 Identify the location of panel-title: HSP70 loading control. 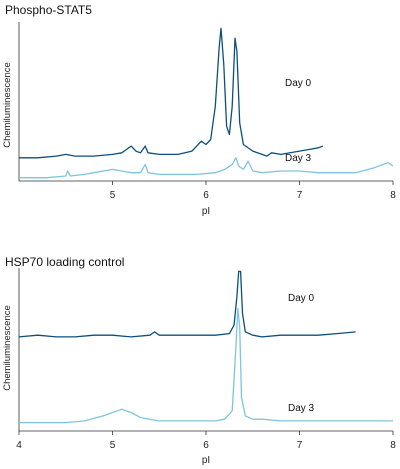
(64, 262).